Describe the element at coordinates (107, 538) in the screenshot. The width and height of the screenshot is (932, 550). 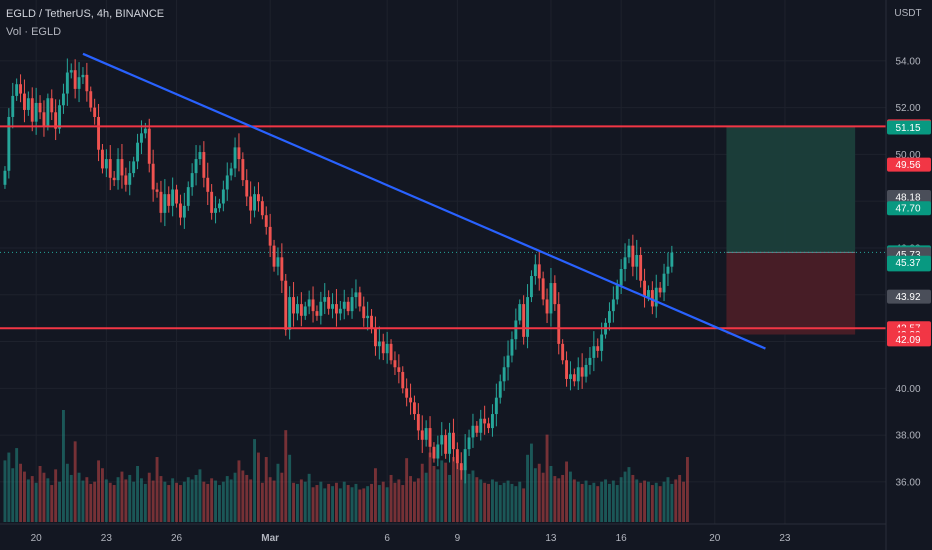
I see `time-tick-label: 23` at that location.